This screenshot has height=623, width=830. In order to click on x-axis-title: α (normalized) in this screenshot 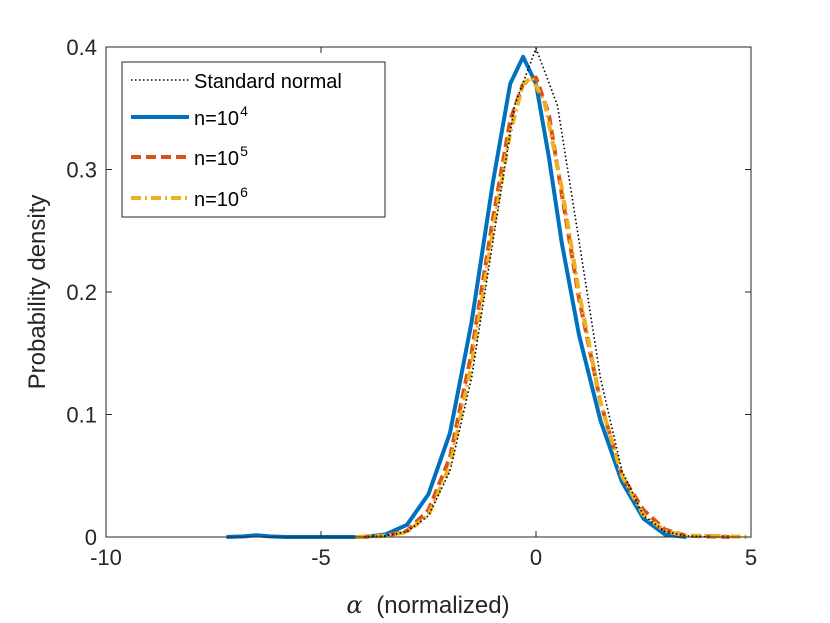, I will do `click(427, 605)`.